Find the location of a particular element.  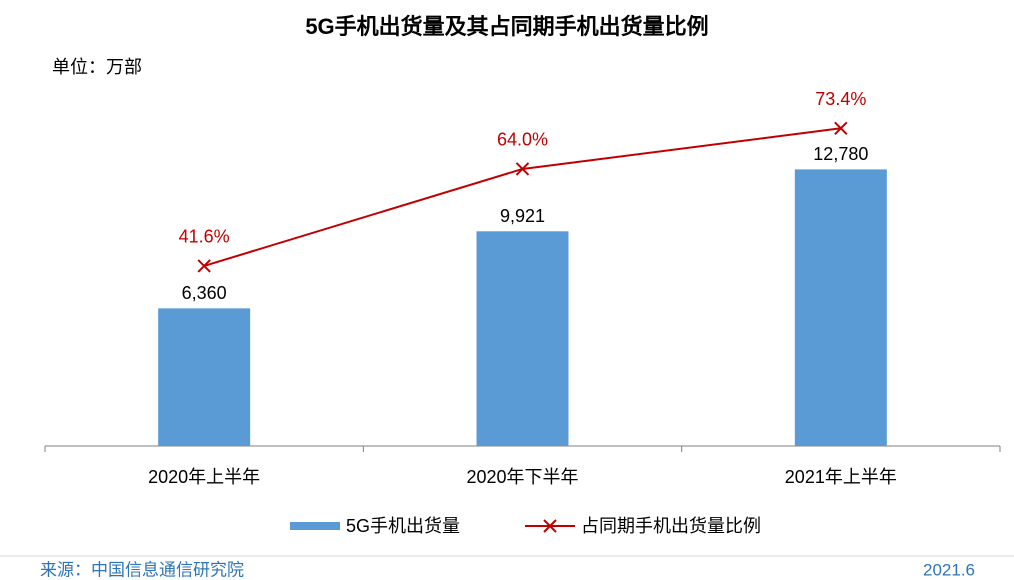

chart-title: 5G手机出货量及其占同期手机出货量比例 is located at coordinates (506, 26).